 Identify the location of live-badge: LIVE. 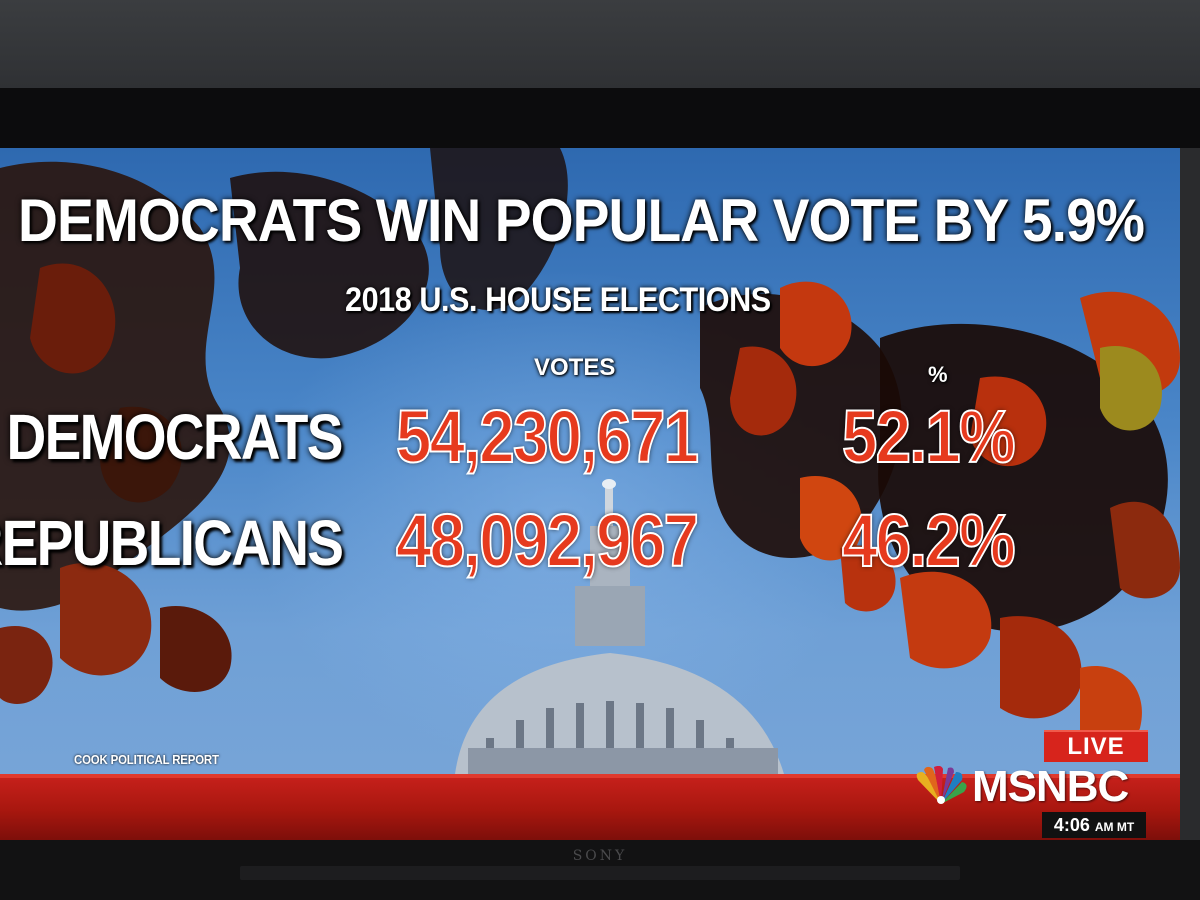
(1096, 746).